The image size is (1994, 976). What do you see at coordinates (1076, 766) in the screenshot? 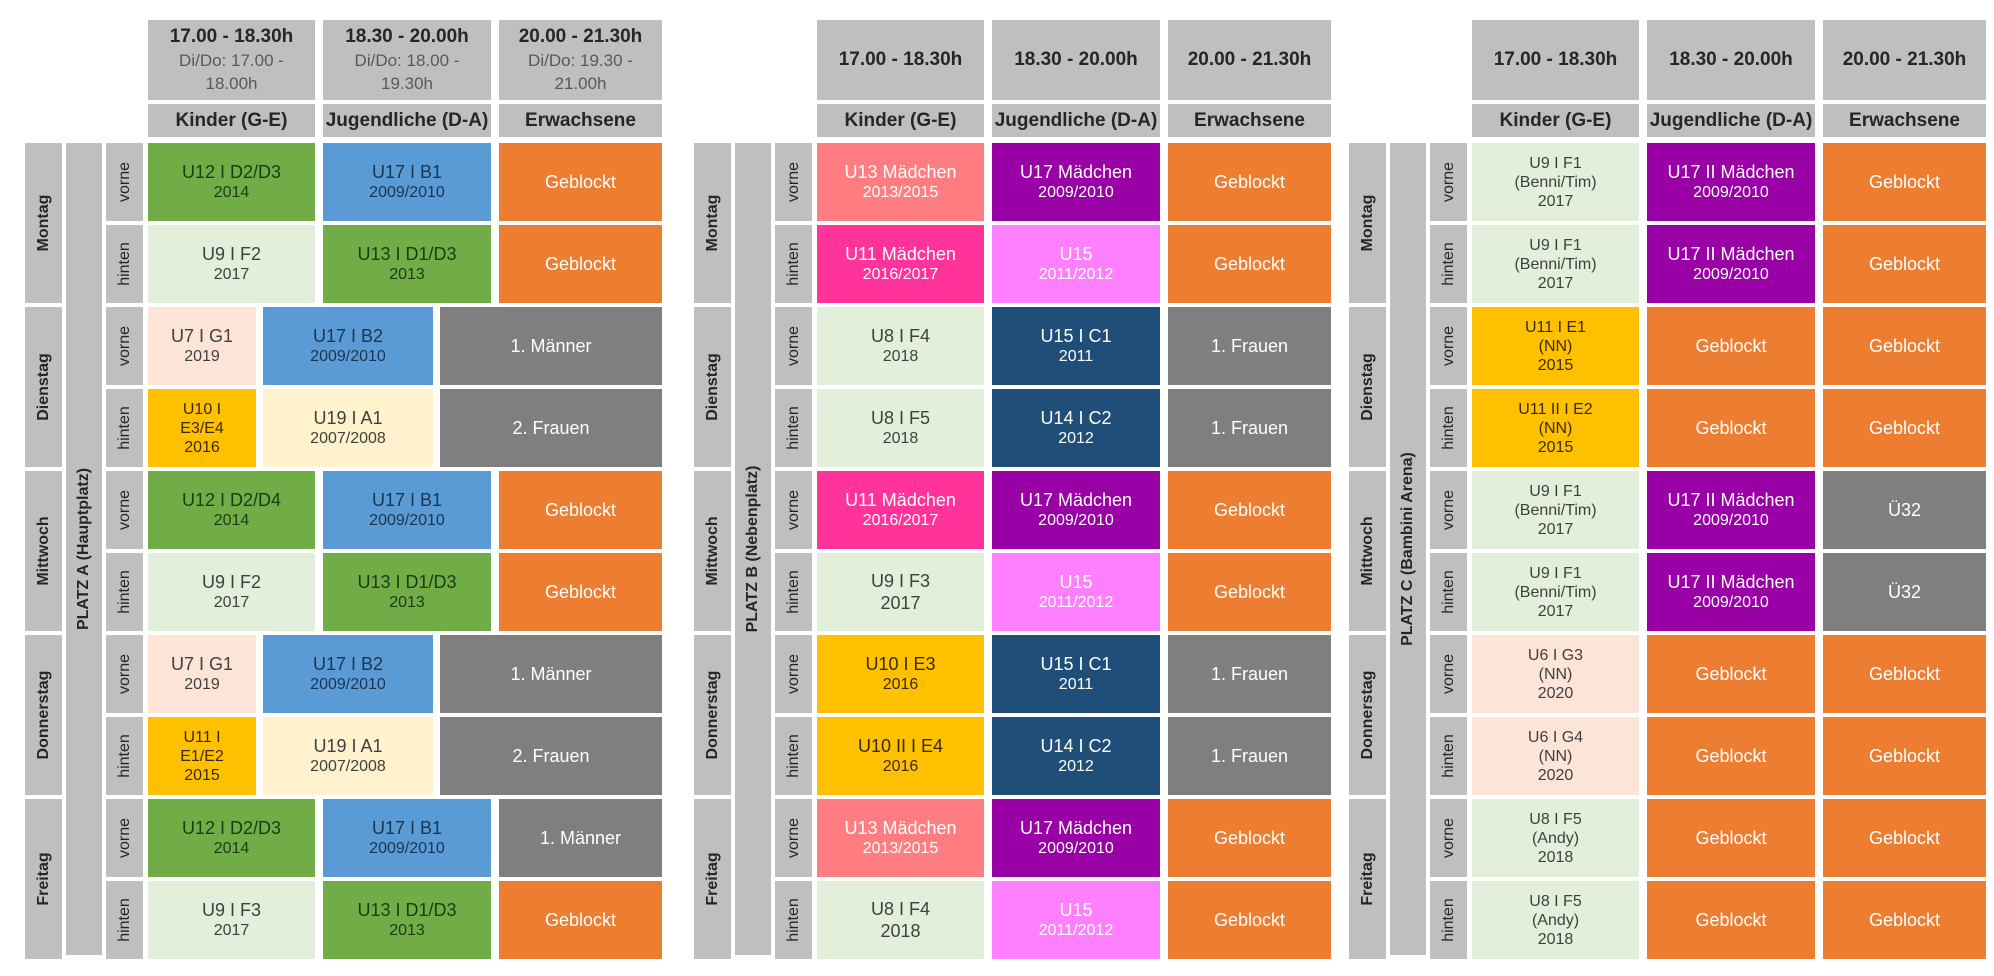
I see `slot-line: 2012` at bounding box center [1076, 766].